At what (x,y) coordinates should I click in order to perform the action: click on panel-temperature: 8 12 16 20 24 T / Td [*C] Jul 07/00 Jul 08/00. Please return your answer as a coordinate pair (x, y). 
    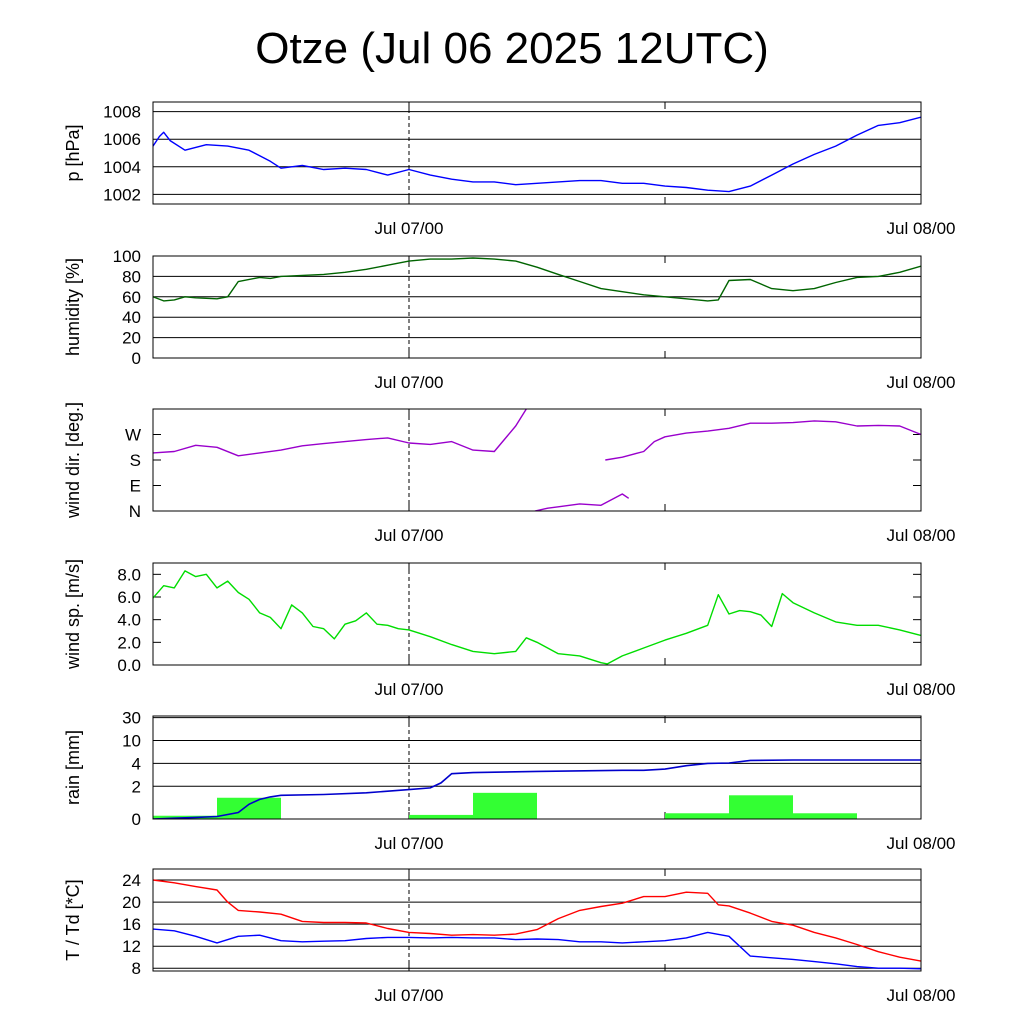
    Looking at the image, I should click on (509, 936).